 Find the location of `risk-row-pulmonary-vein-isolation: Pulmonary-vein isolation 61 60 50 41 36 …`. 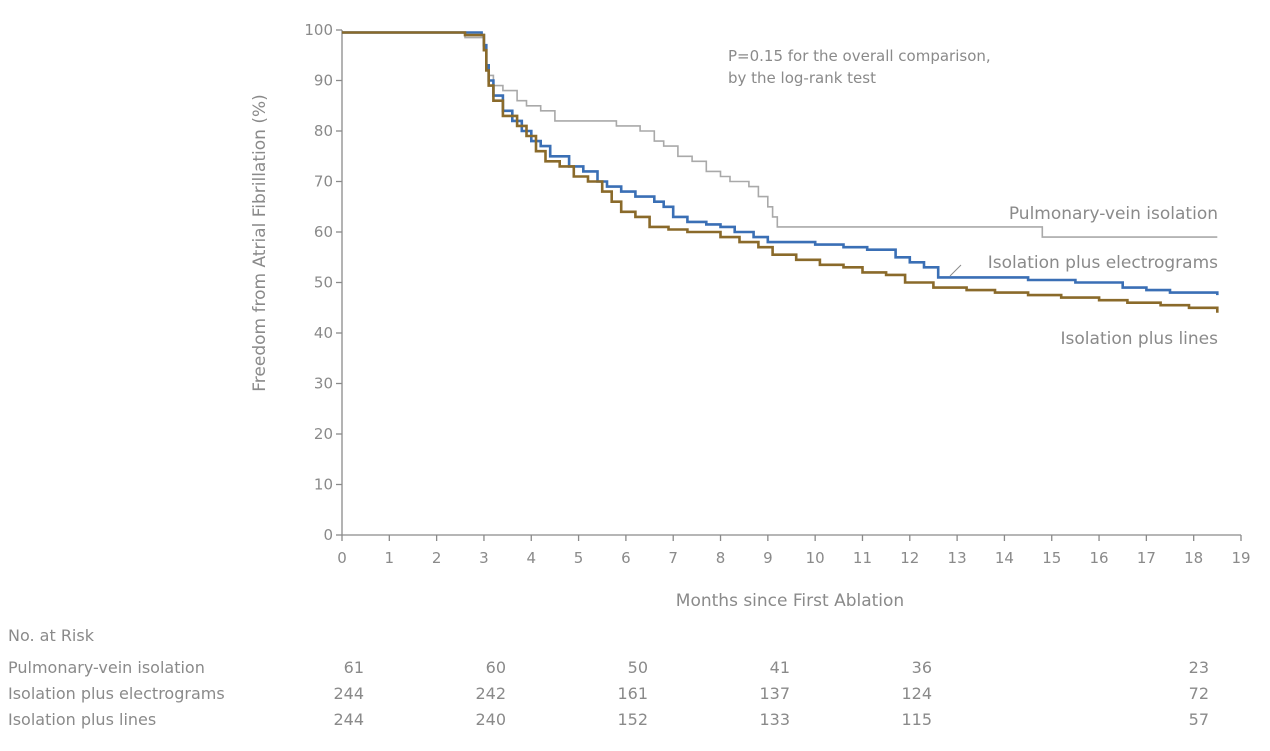

risk-row-pulmonary-vein-isolation: Pulmonary-vein isolation 61 60 50 41 36 … is located at coordinates (639, 669).